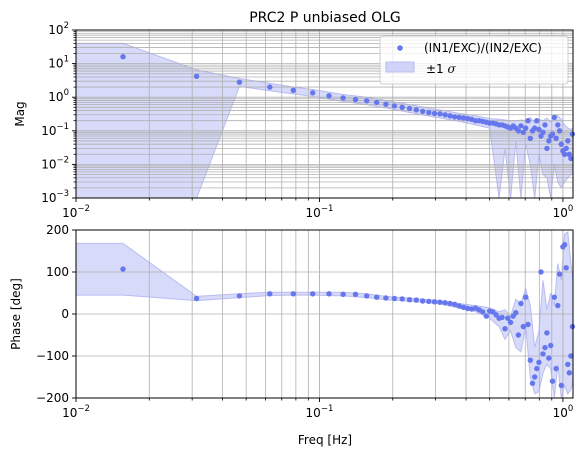 This screenshot has width=586, height=457. Describe the element at coordinates (65, 314) in the screenshot. I see `phase-y-tick-label: 0` at that location.